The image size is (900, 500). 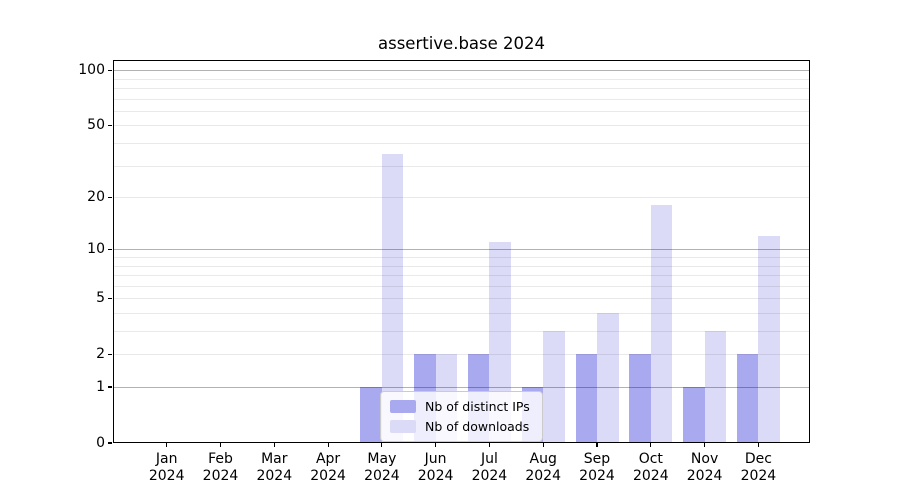 What do you see at coordinates (640, 398) in the screenshot?
I see `bar-nb-of-distinct-ips-oct` at bounding box center [640, 398].